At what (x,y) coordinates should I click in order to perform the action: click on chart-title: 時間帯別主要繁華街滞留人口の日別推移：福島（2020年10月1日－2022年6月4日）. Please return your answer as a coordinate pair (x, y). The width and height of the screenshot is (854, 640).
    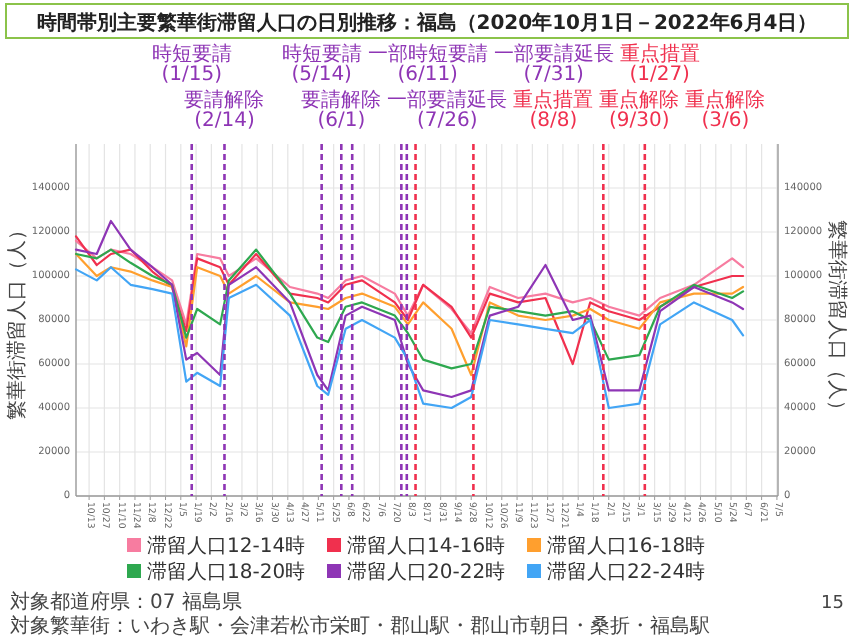
    Looking at the image, I should click on (427, 23).